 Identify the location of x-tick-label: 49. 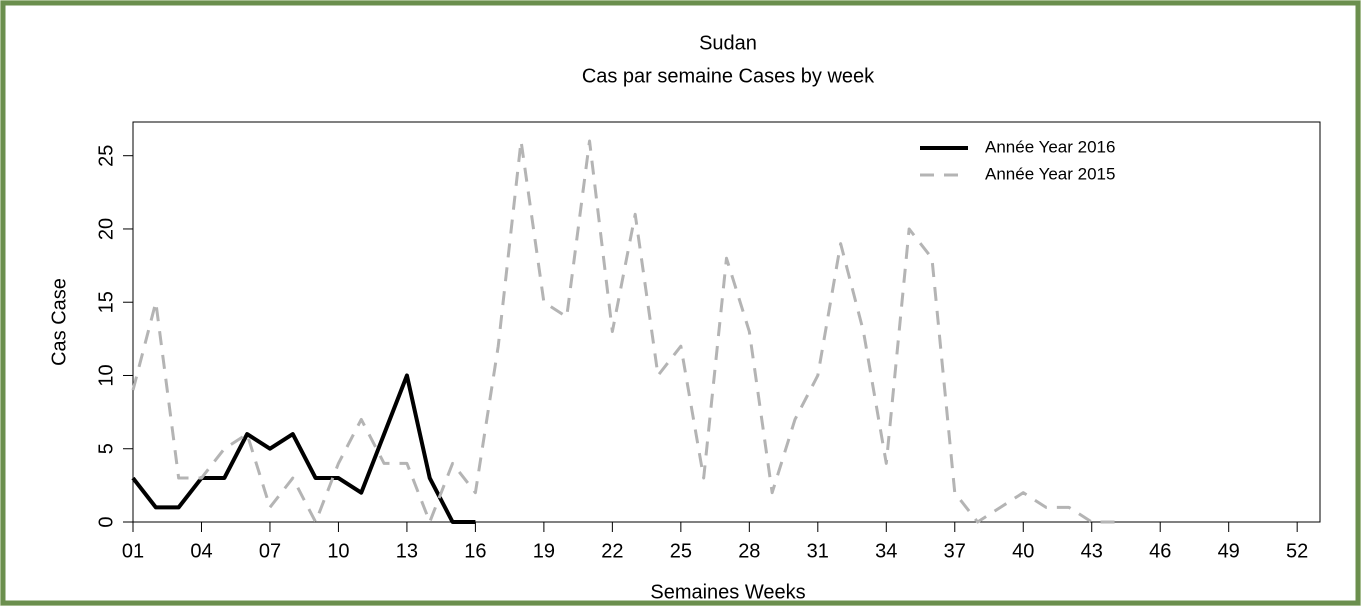
(1229, 551).